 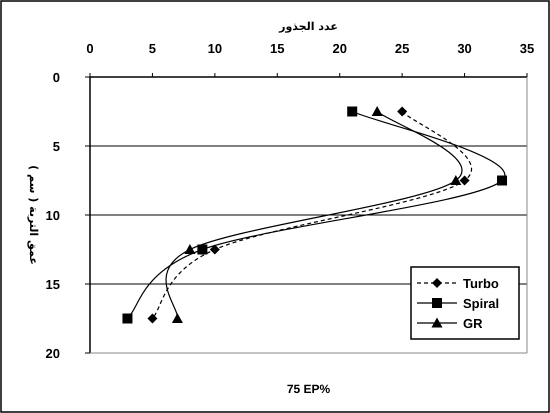 I want to click on y-tick-label: 0, so click(x=56, y=77).